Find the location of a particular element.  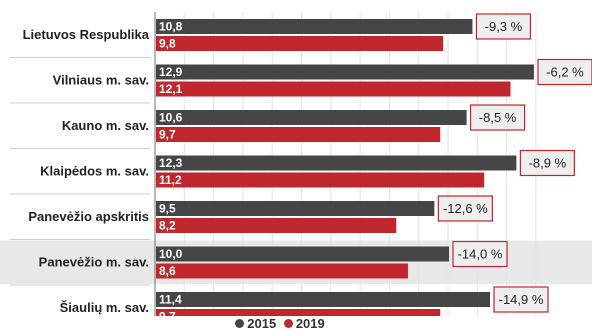

change-label: -14,0 % is located at coordinates (480, 254).